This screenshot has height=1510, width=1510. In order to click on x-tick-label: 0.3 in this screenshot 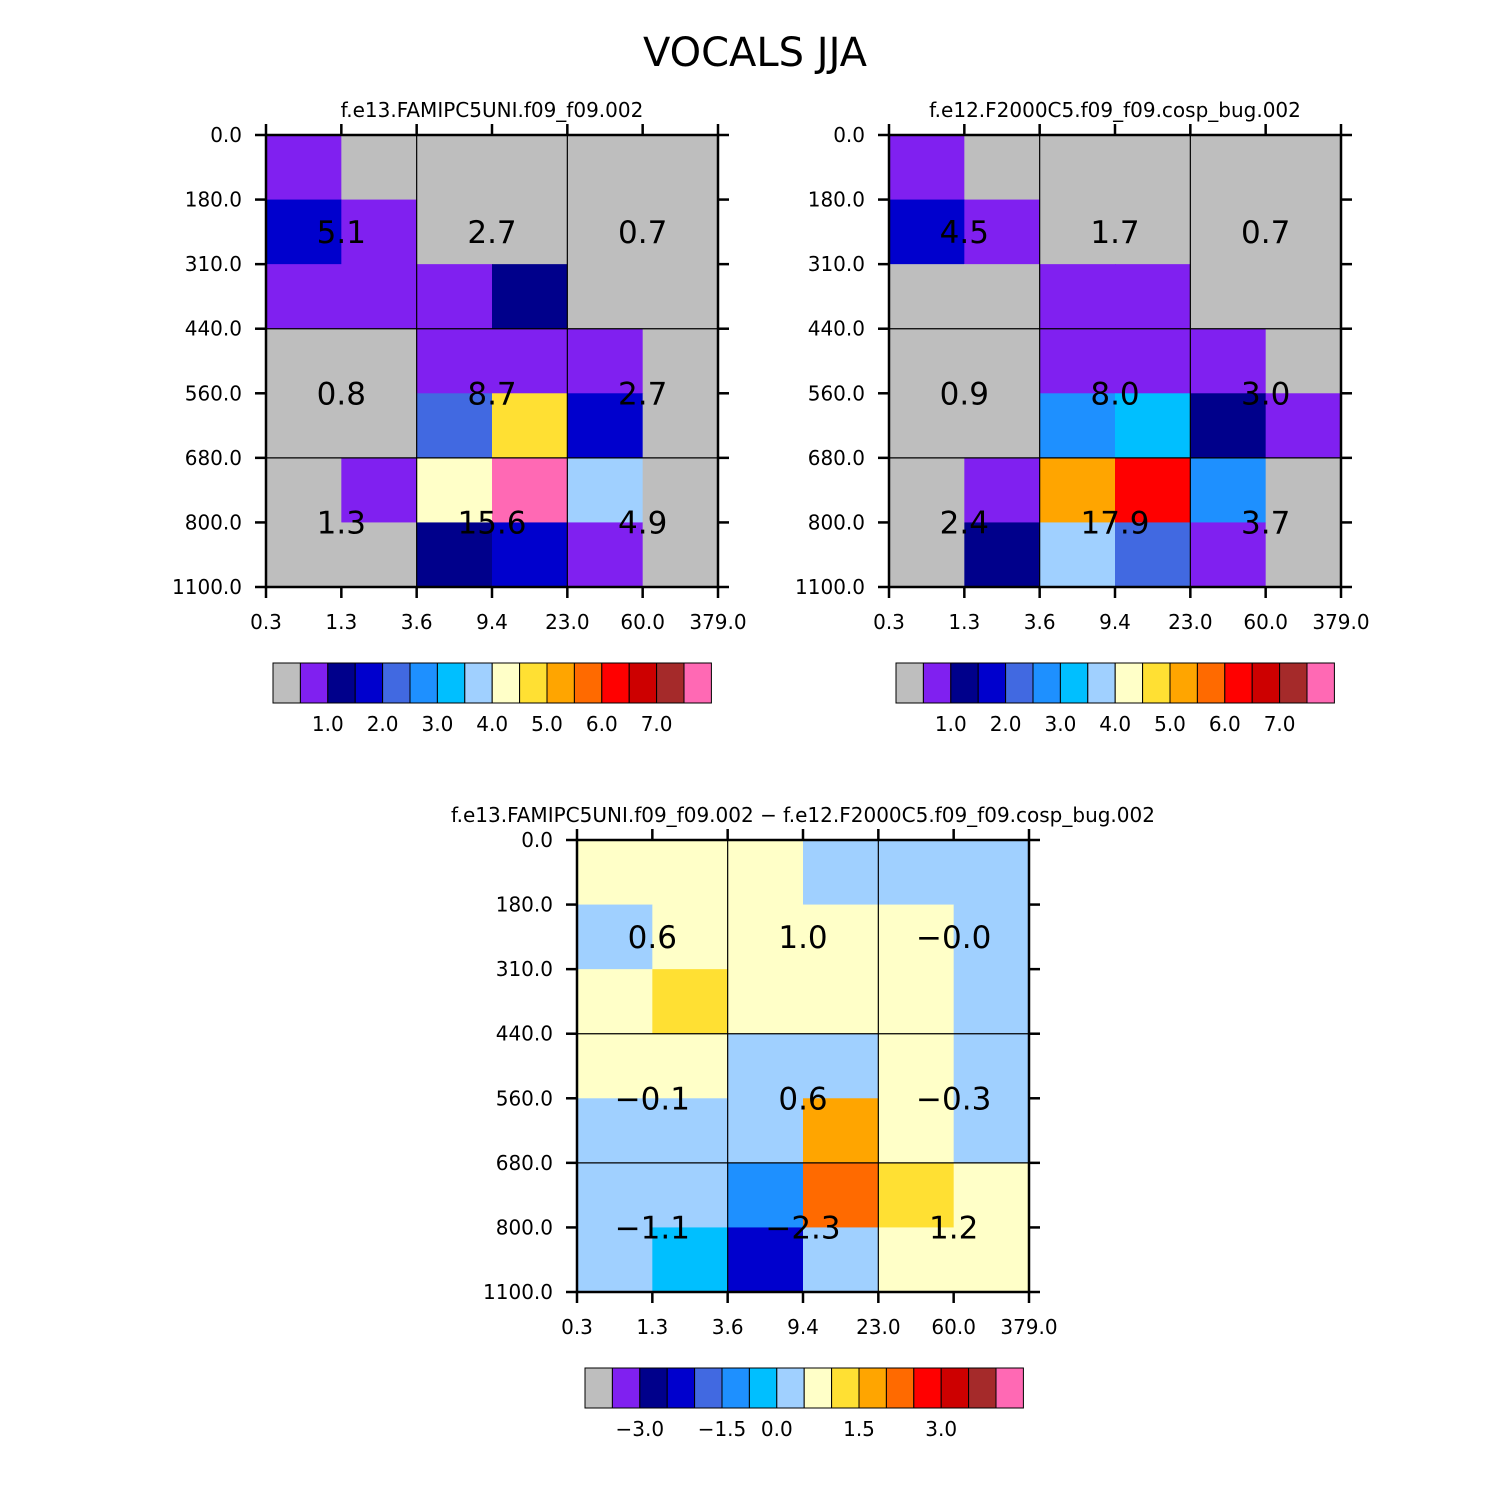, I will do `click(266, 622)`.